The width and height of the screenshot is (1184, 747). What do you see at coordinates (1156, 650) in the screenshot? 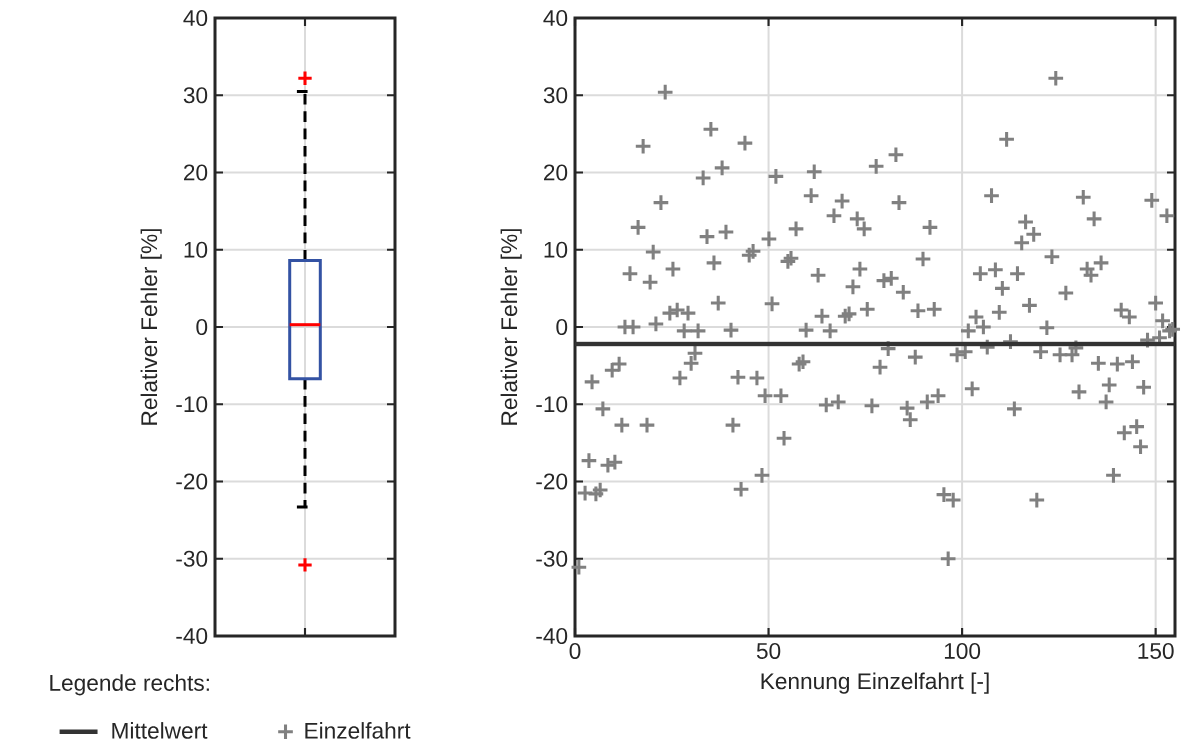
I see `x-tick-label: 150` at bounding box center [1156, 650].